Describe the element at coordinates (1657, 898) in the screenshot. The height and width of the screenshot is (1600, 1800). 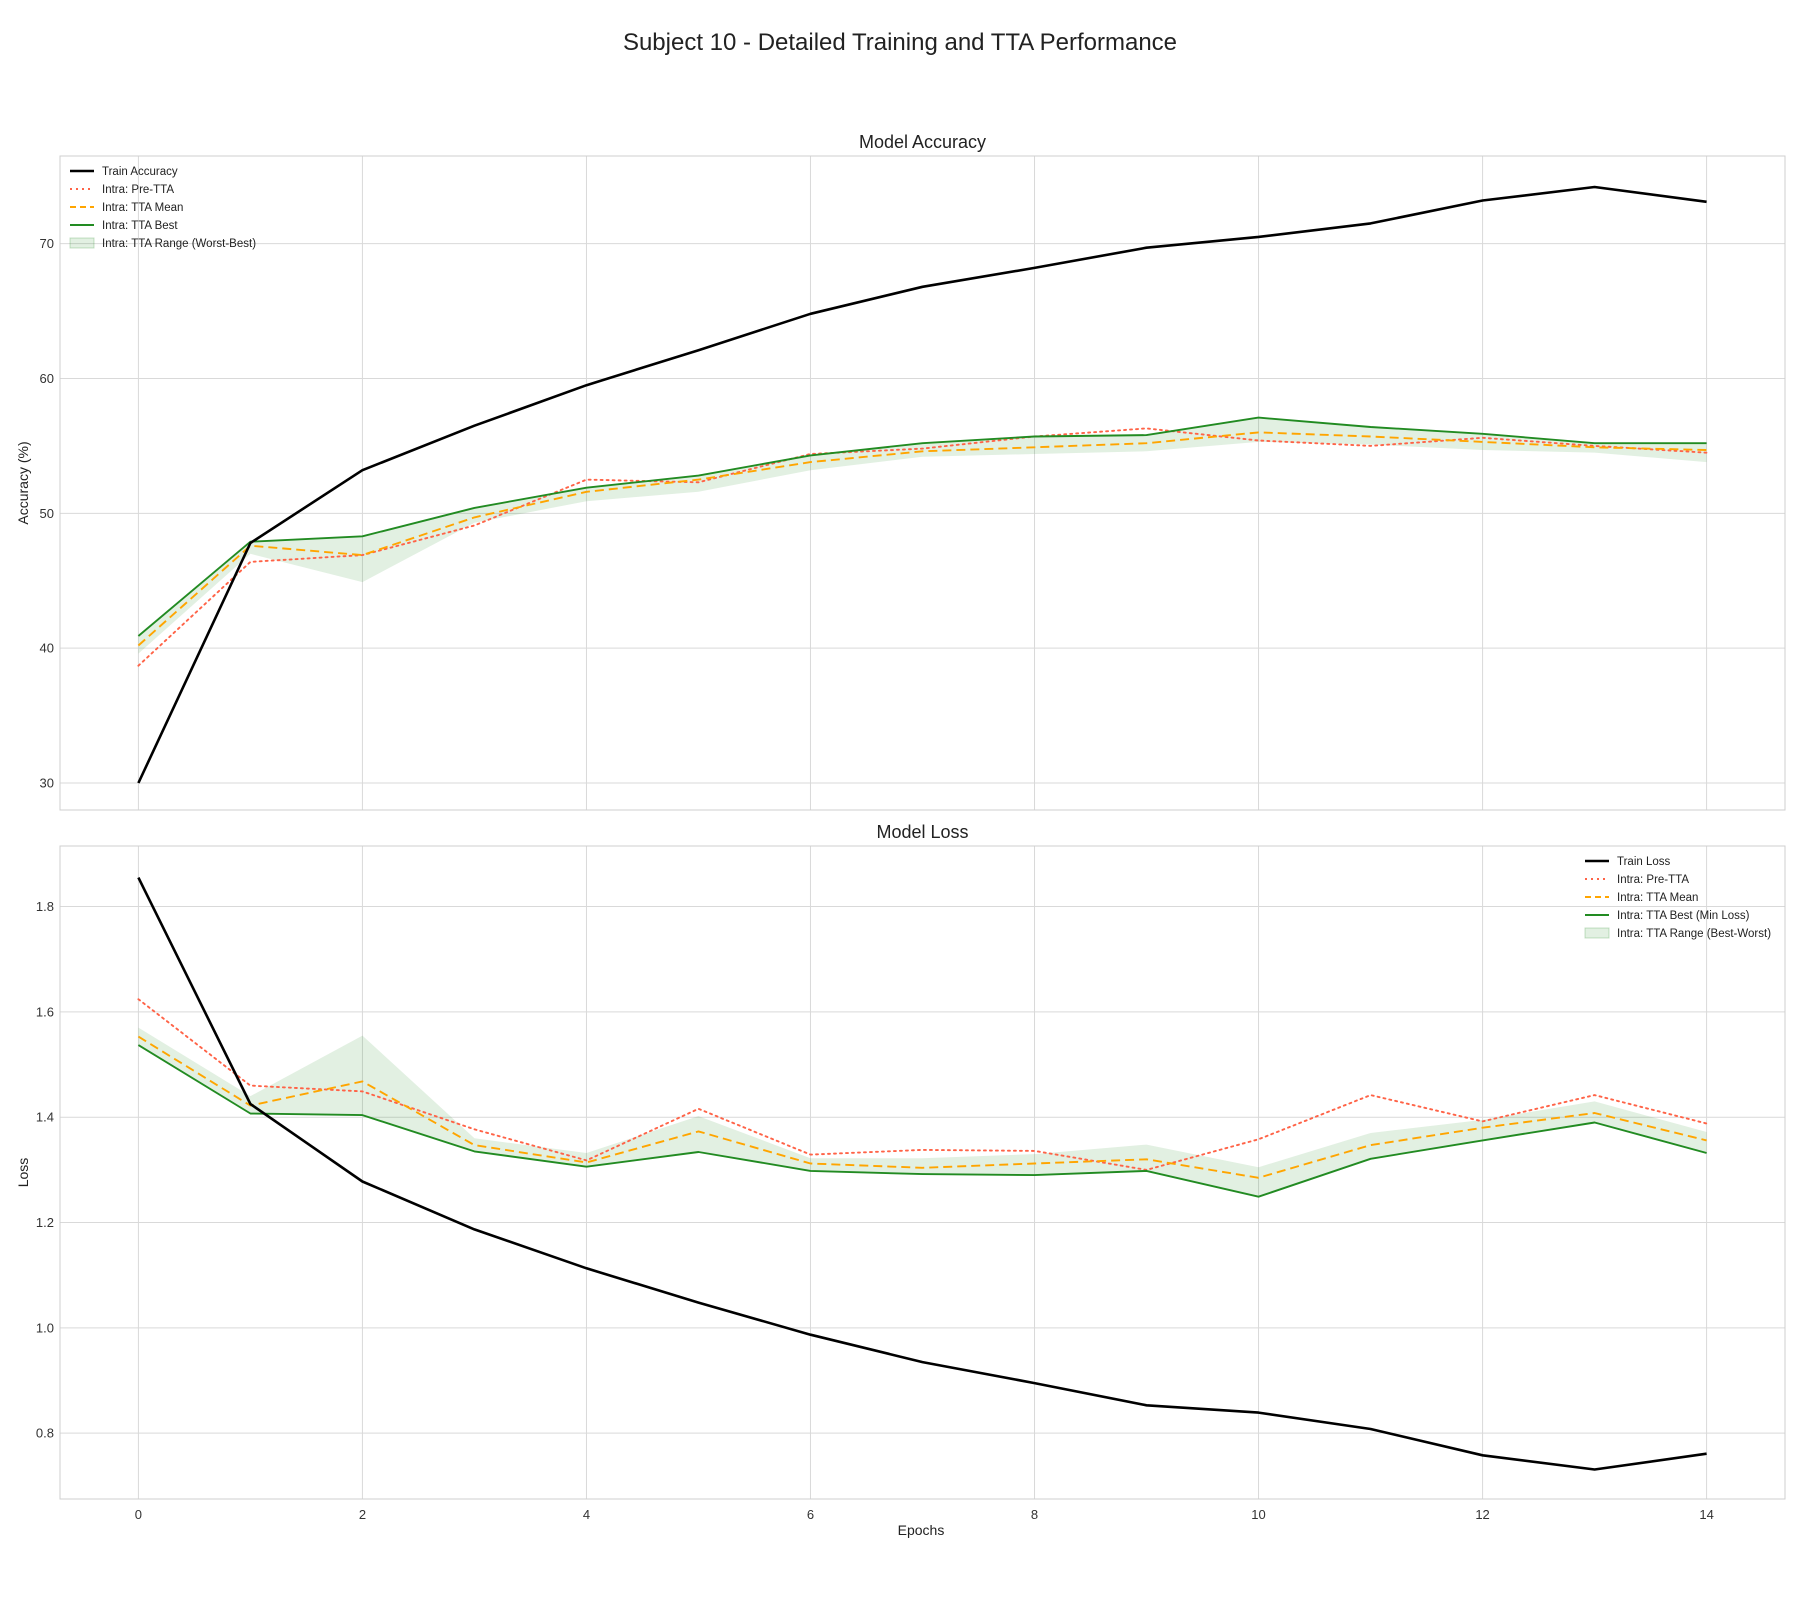
I see `loss-legend-label: Intra: TTA Mean` at that location.